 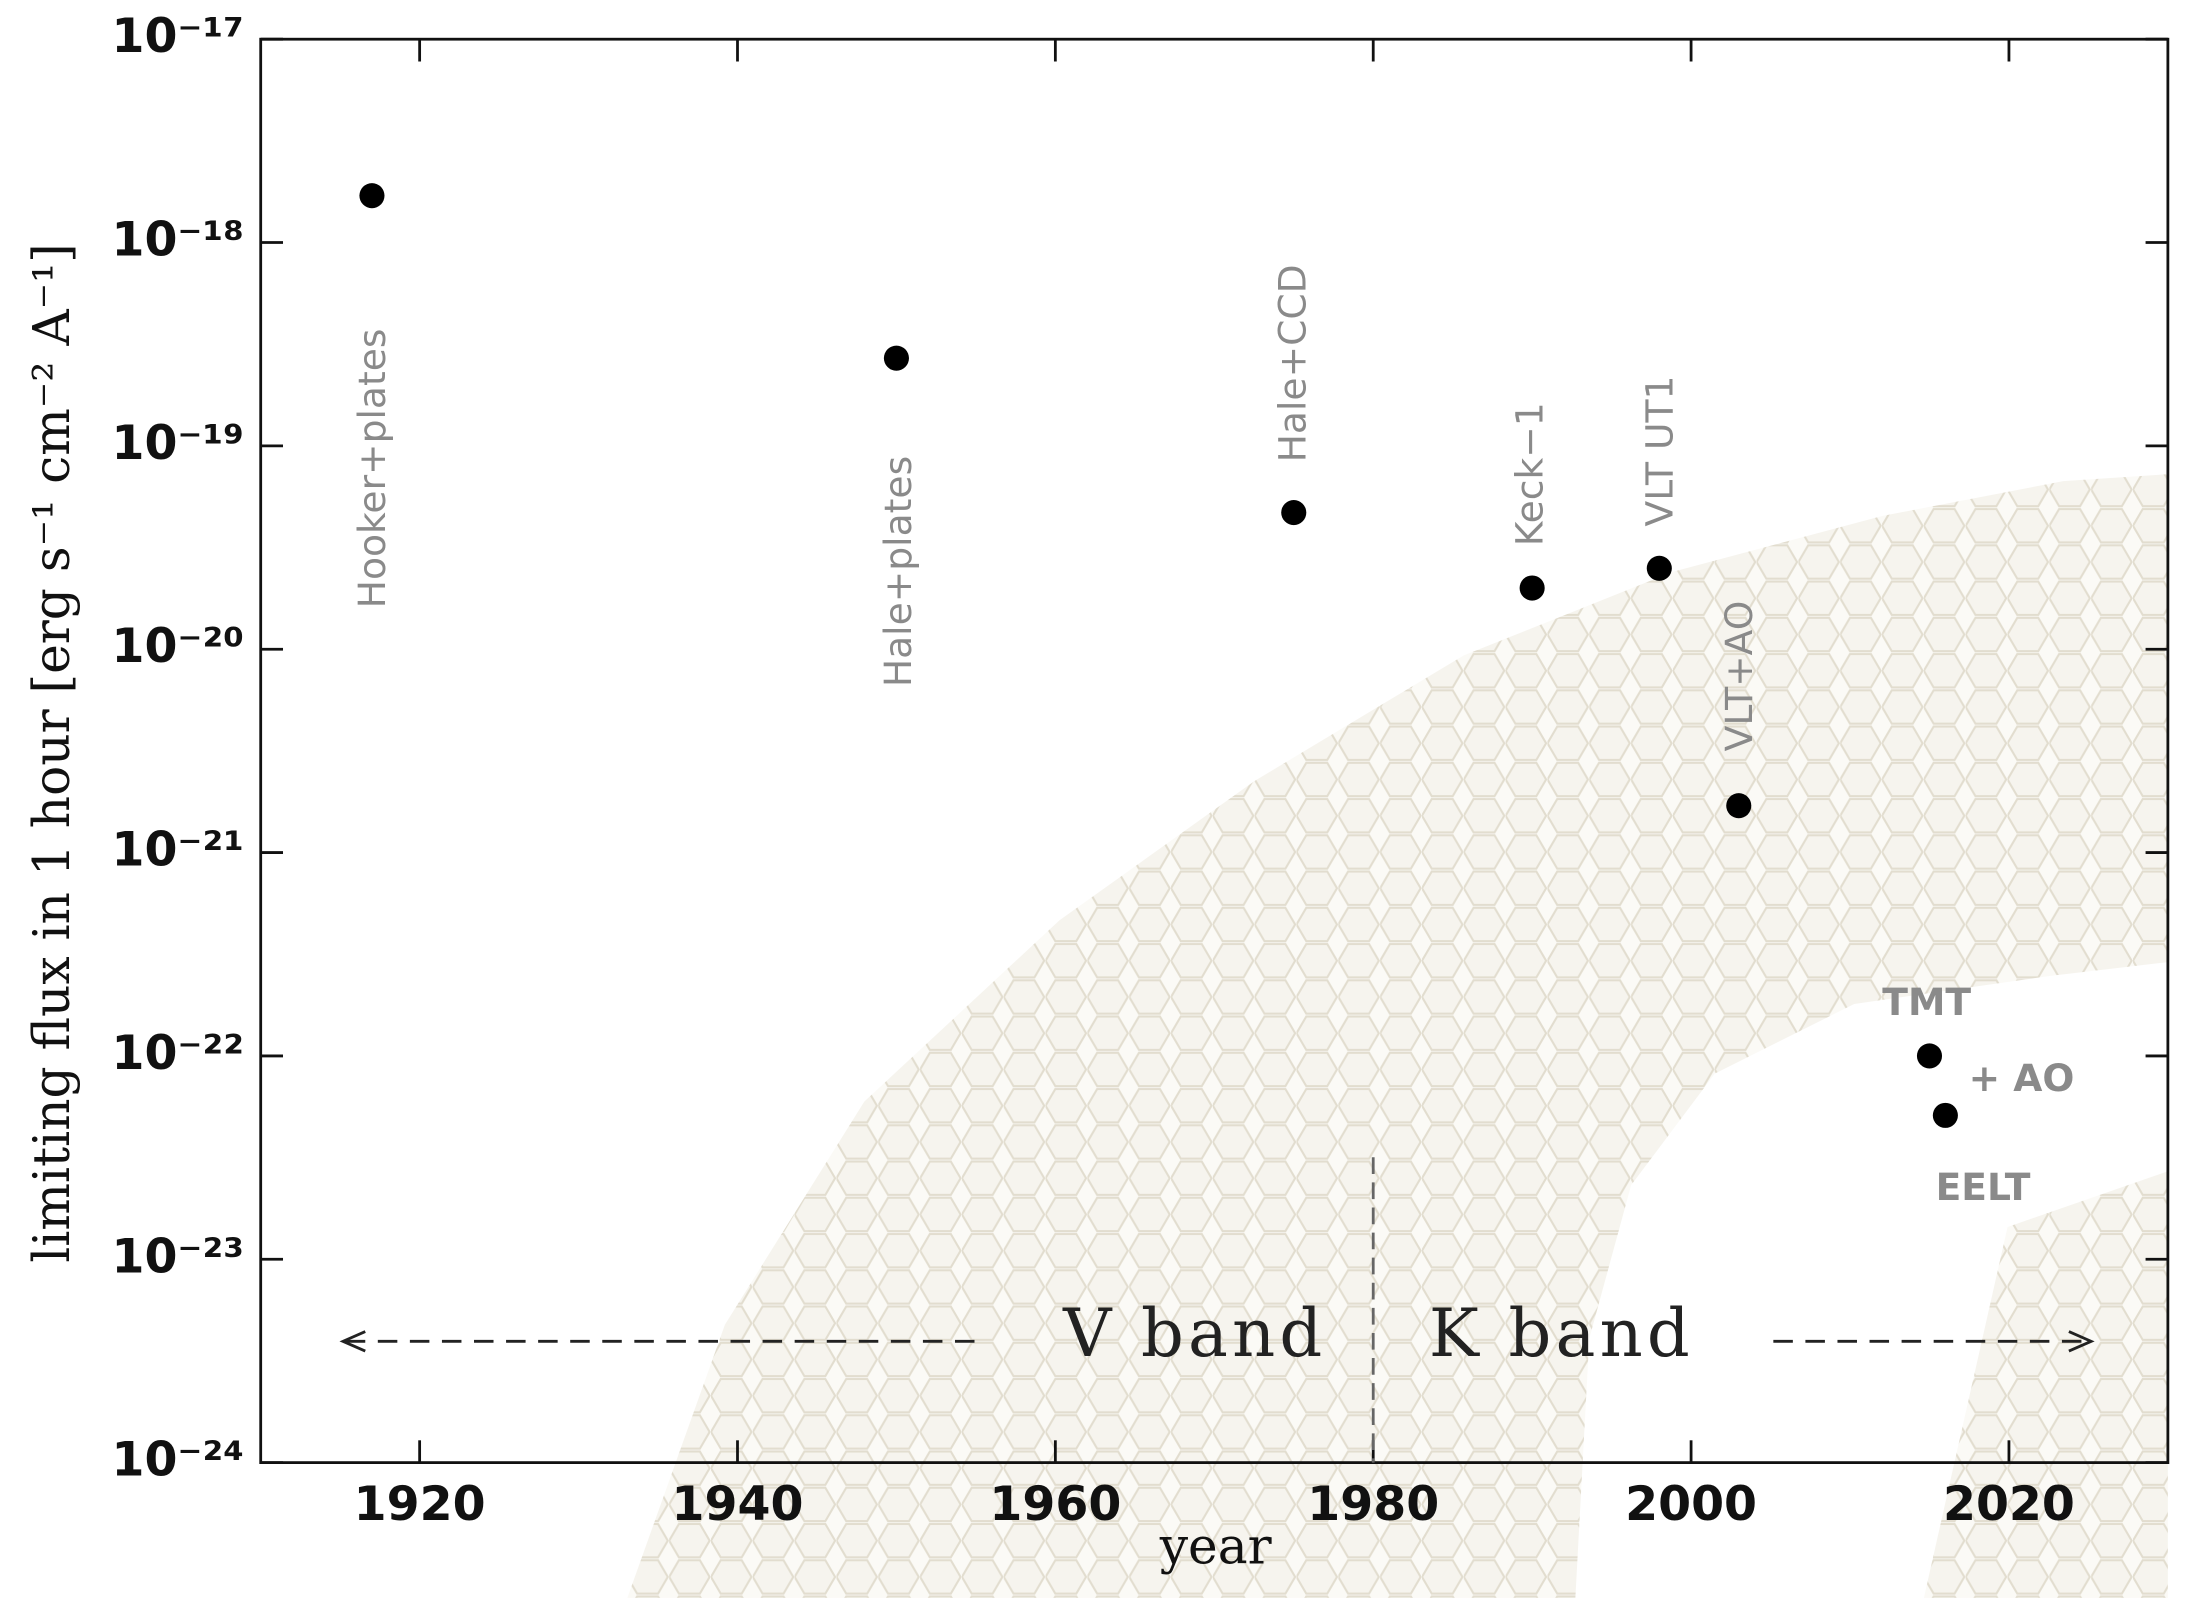 I want to click on point-label: Hale+CCD, so click(x=1293, y=363).